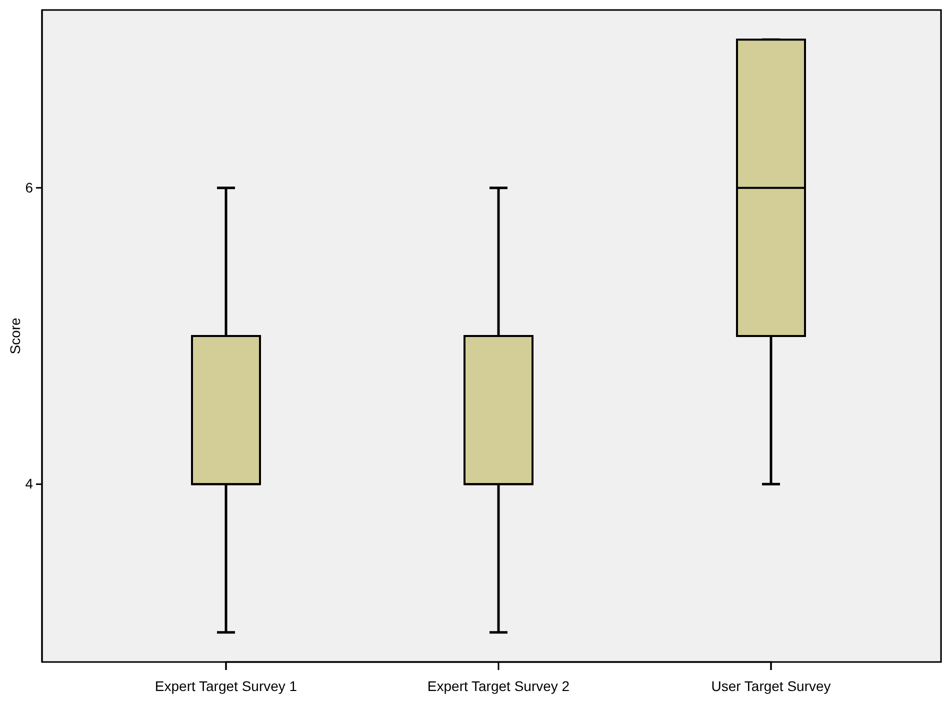 The width and height of the screenshot is (942, 709). Describe the element at coordinates (15, 336) in the screenshot. I see `y-axis-title: Score` at that location.